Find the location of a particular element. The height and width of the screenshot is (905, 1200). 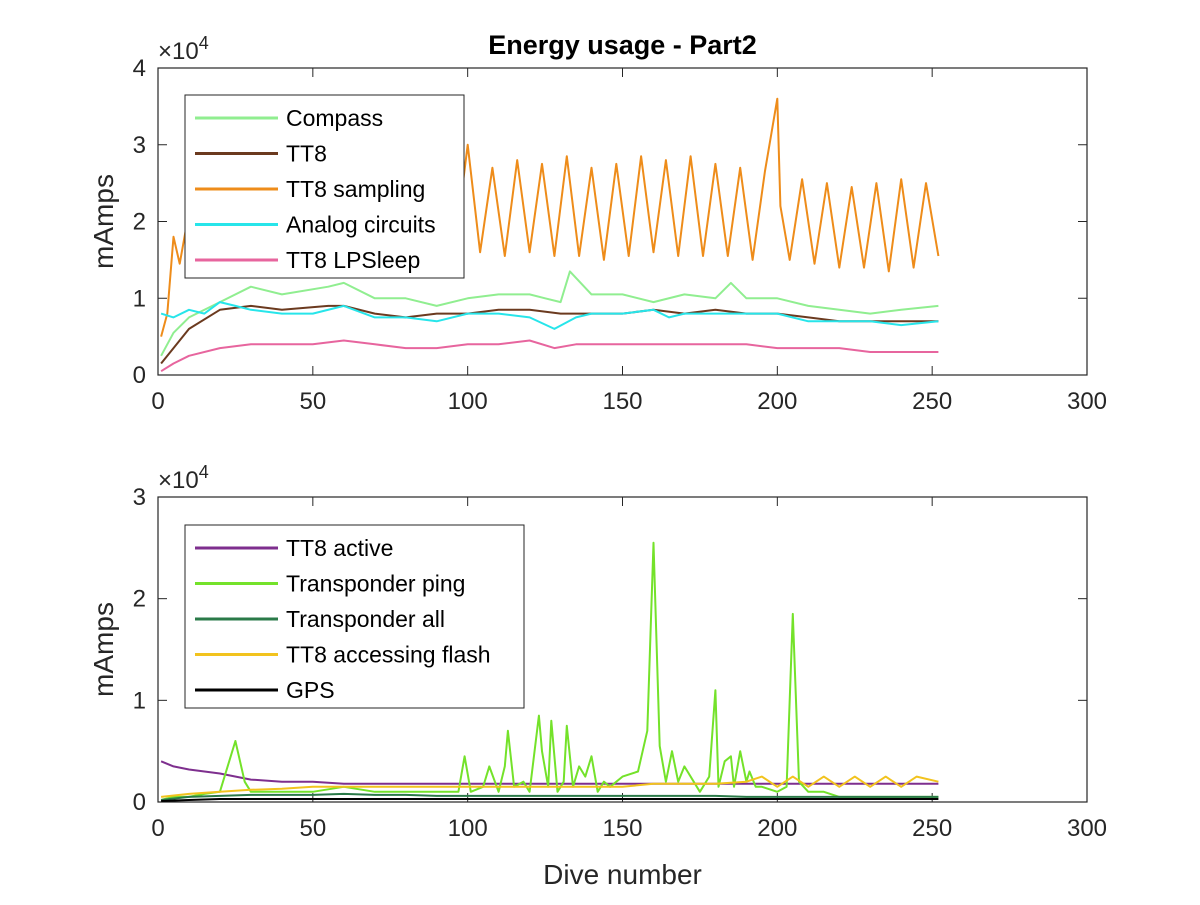

legend-label-analog-circuits: Analog circuits is located at coordinates (361, 225).